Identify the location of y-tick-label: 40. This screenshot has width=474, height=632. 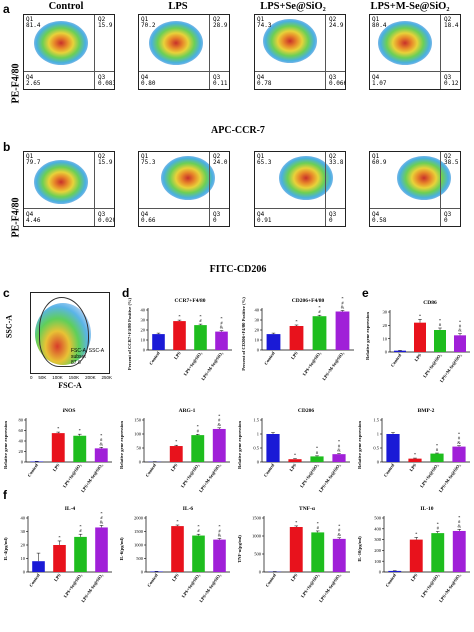
(257, 310).